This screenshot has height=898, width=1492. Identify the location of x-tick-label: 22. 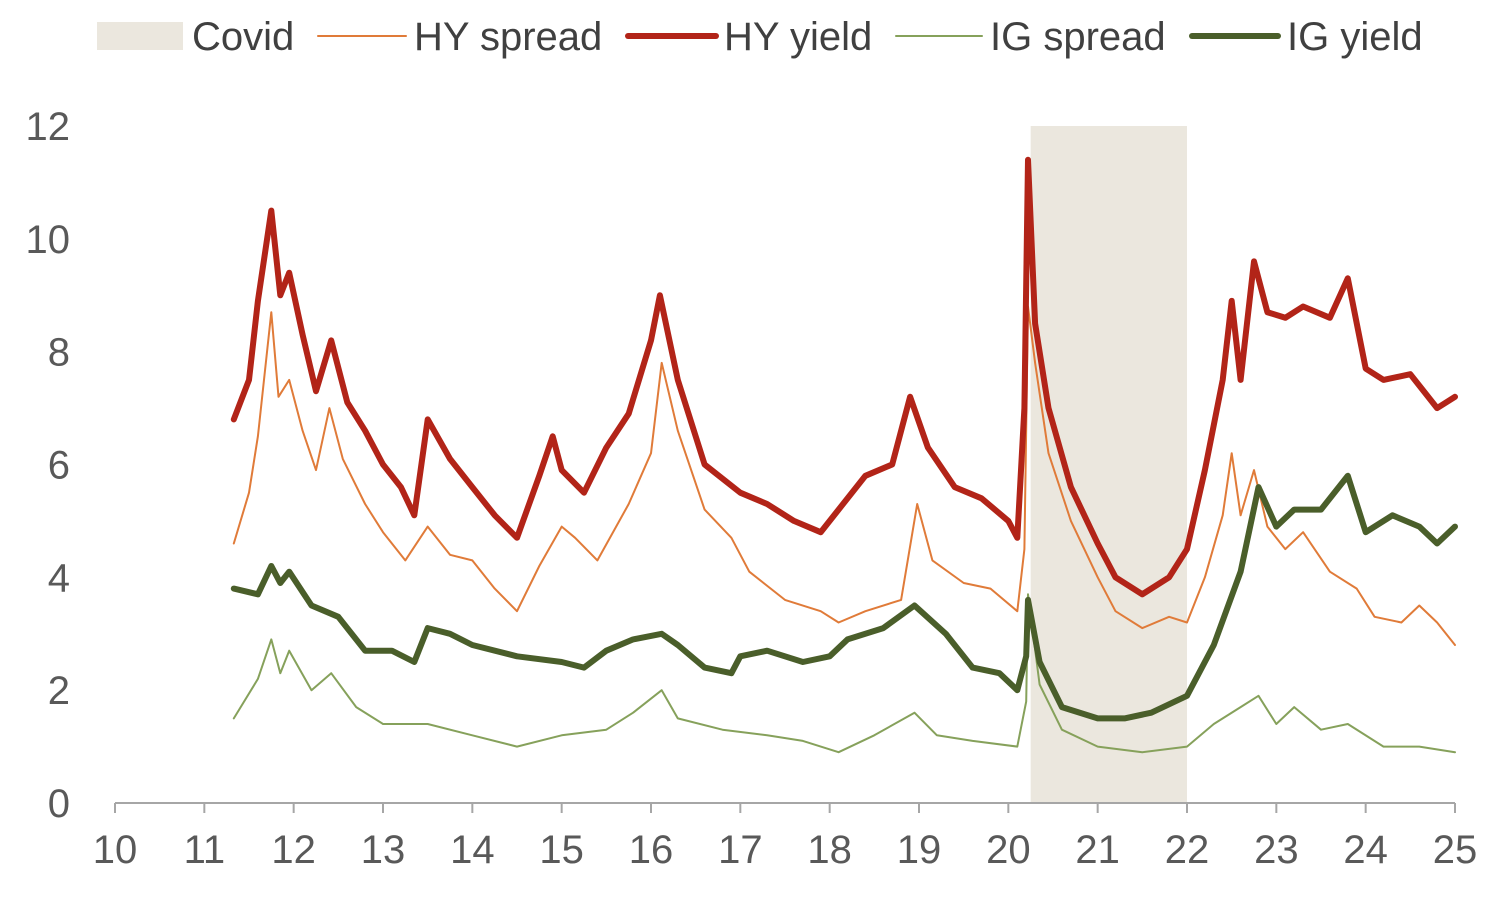
(1187, 850).